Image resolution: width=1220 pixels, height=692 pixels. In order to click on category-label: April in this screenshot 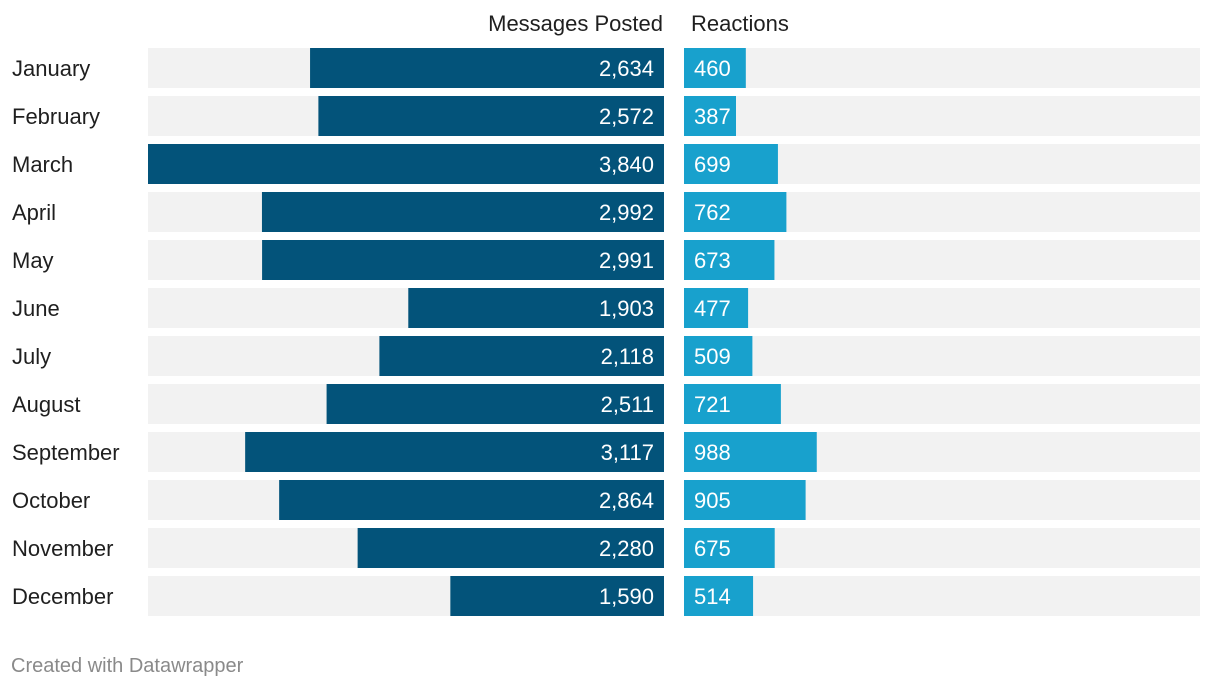, I will do `click(34, 212)`.